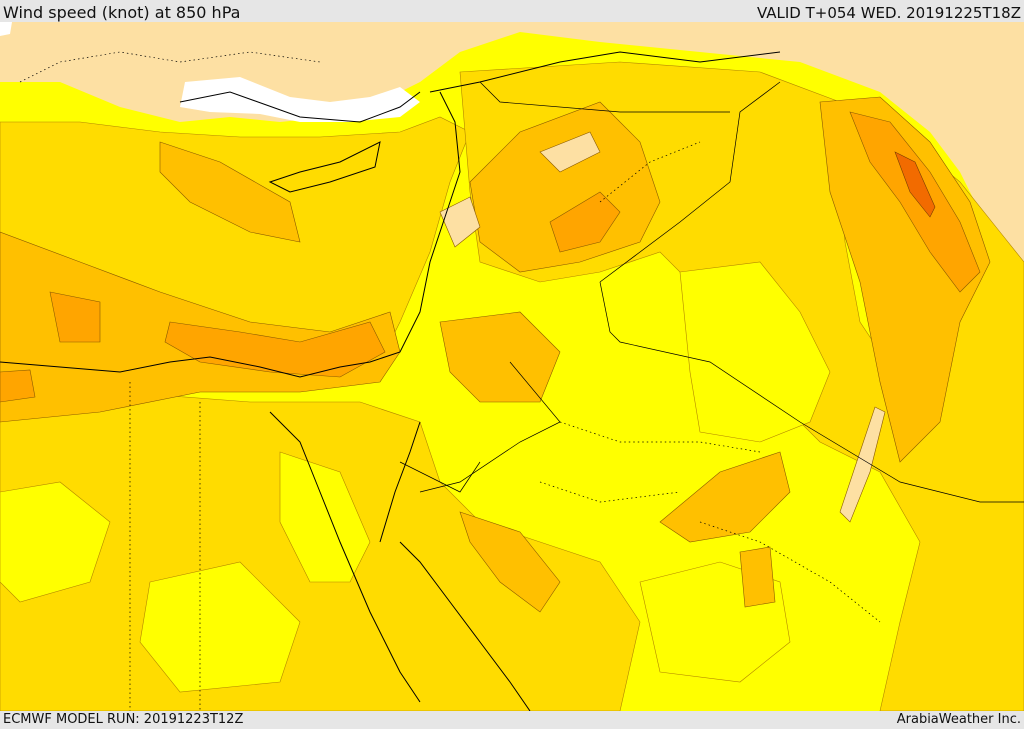 The image size is (1024, 729). I want to click on orange-iraq-east, so click(905, 279).